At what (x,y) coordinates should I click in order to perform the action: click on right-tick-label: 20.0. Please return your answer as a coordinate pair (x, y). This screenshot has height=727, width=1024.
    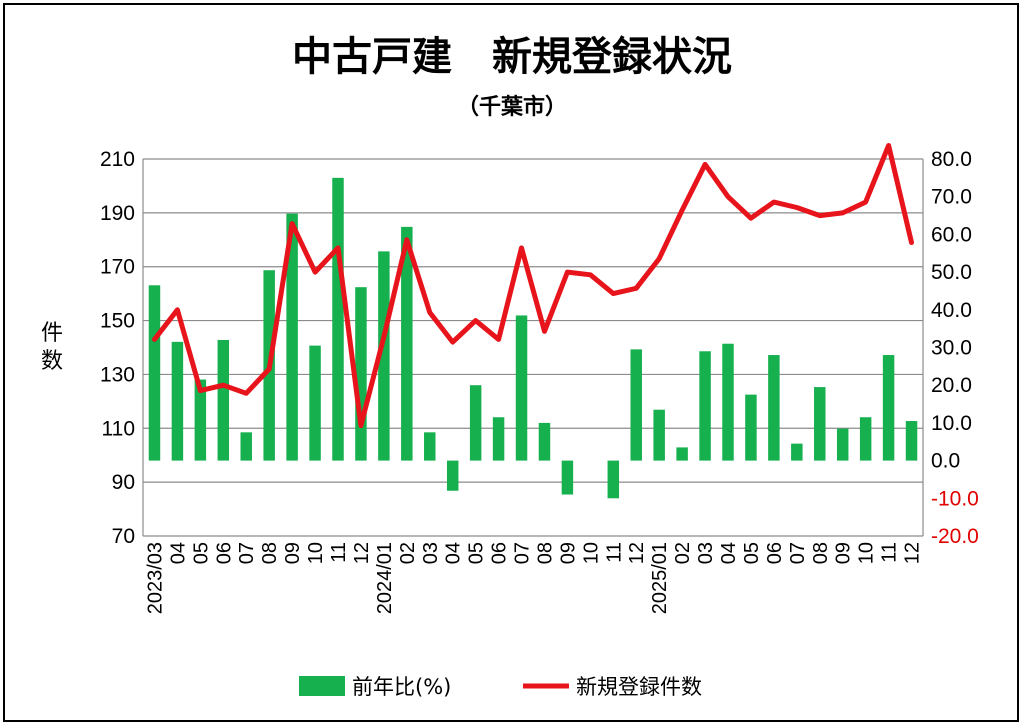
    Looking at the image, I should click on (951, 385).